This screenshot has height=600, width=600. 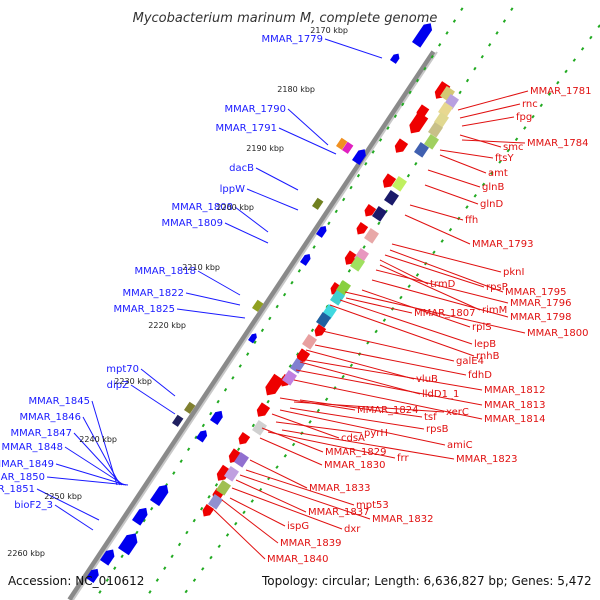 I want to click on gene-label-mmar-1808: MMAR_1808, so click(x=203, y=207).